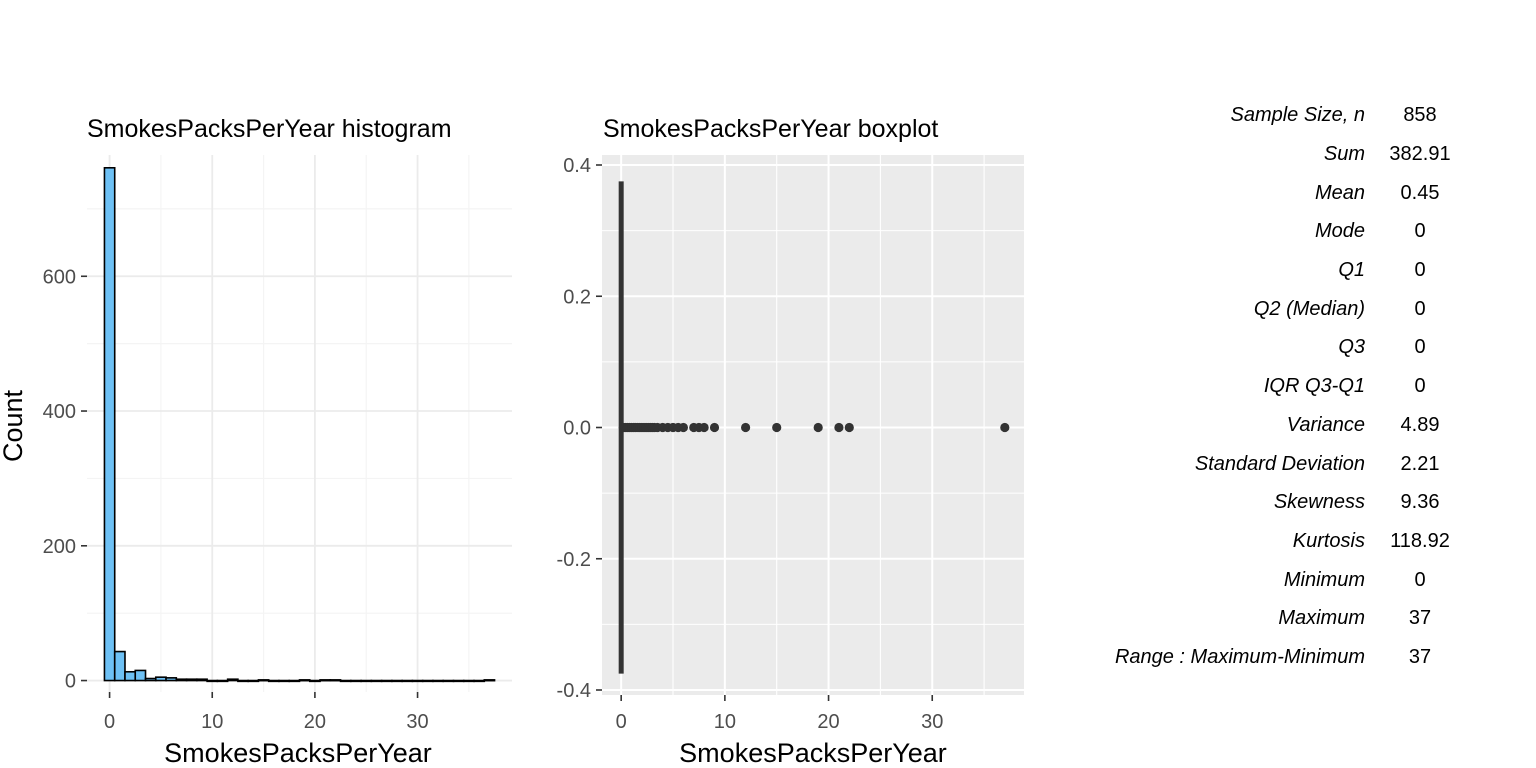 The width and height of the screenshot is (1536, 768). I want to click on boxplot-y-tick-label: 0.0, so click(577, 429).